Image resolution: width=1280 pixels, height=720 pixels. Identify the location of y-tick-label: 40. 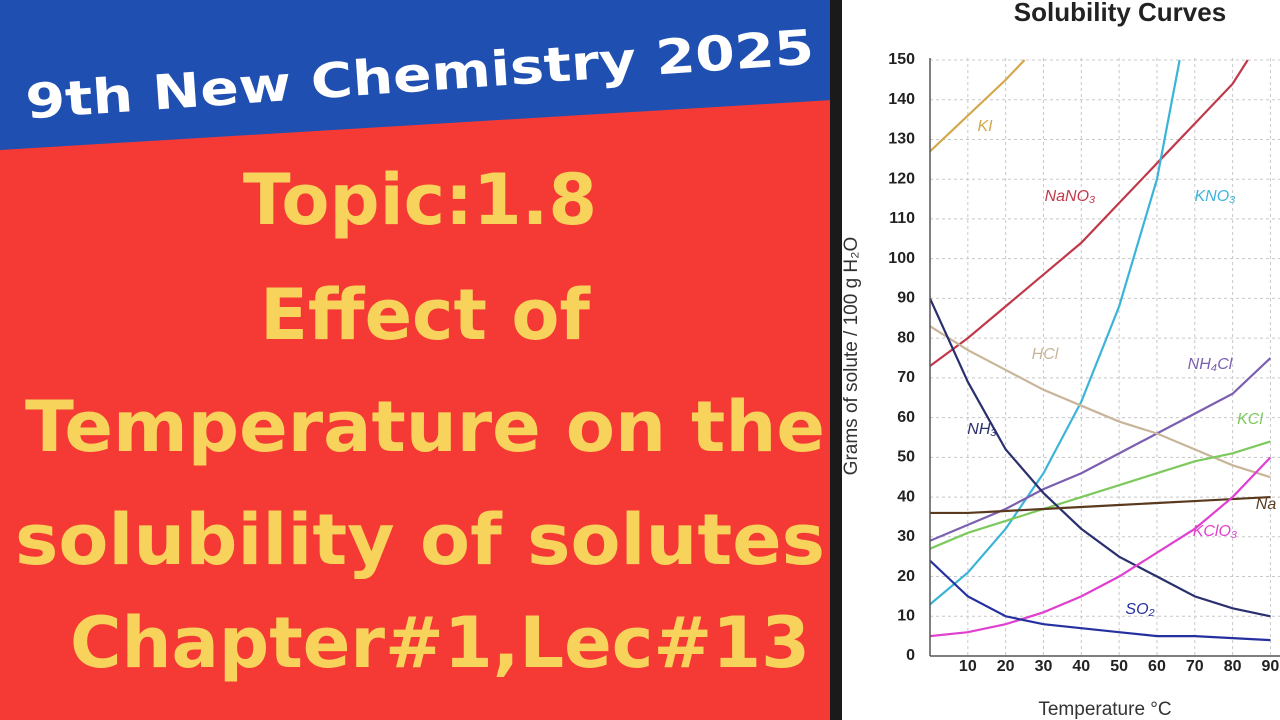
(906, 496).